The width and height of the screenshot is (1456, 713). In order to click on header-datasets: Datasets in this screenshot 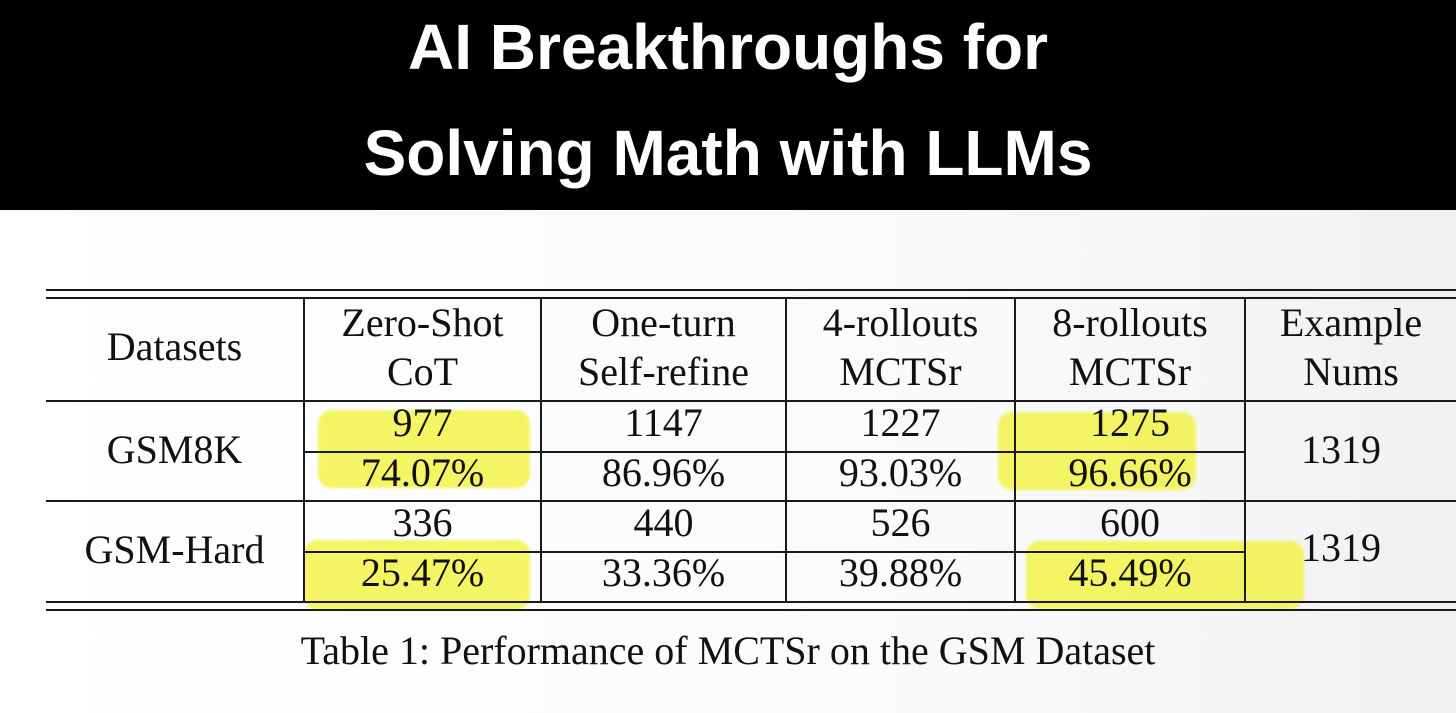, I will do `click(174, 346)`.